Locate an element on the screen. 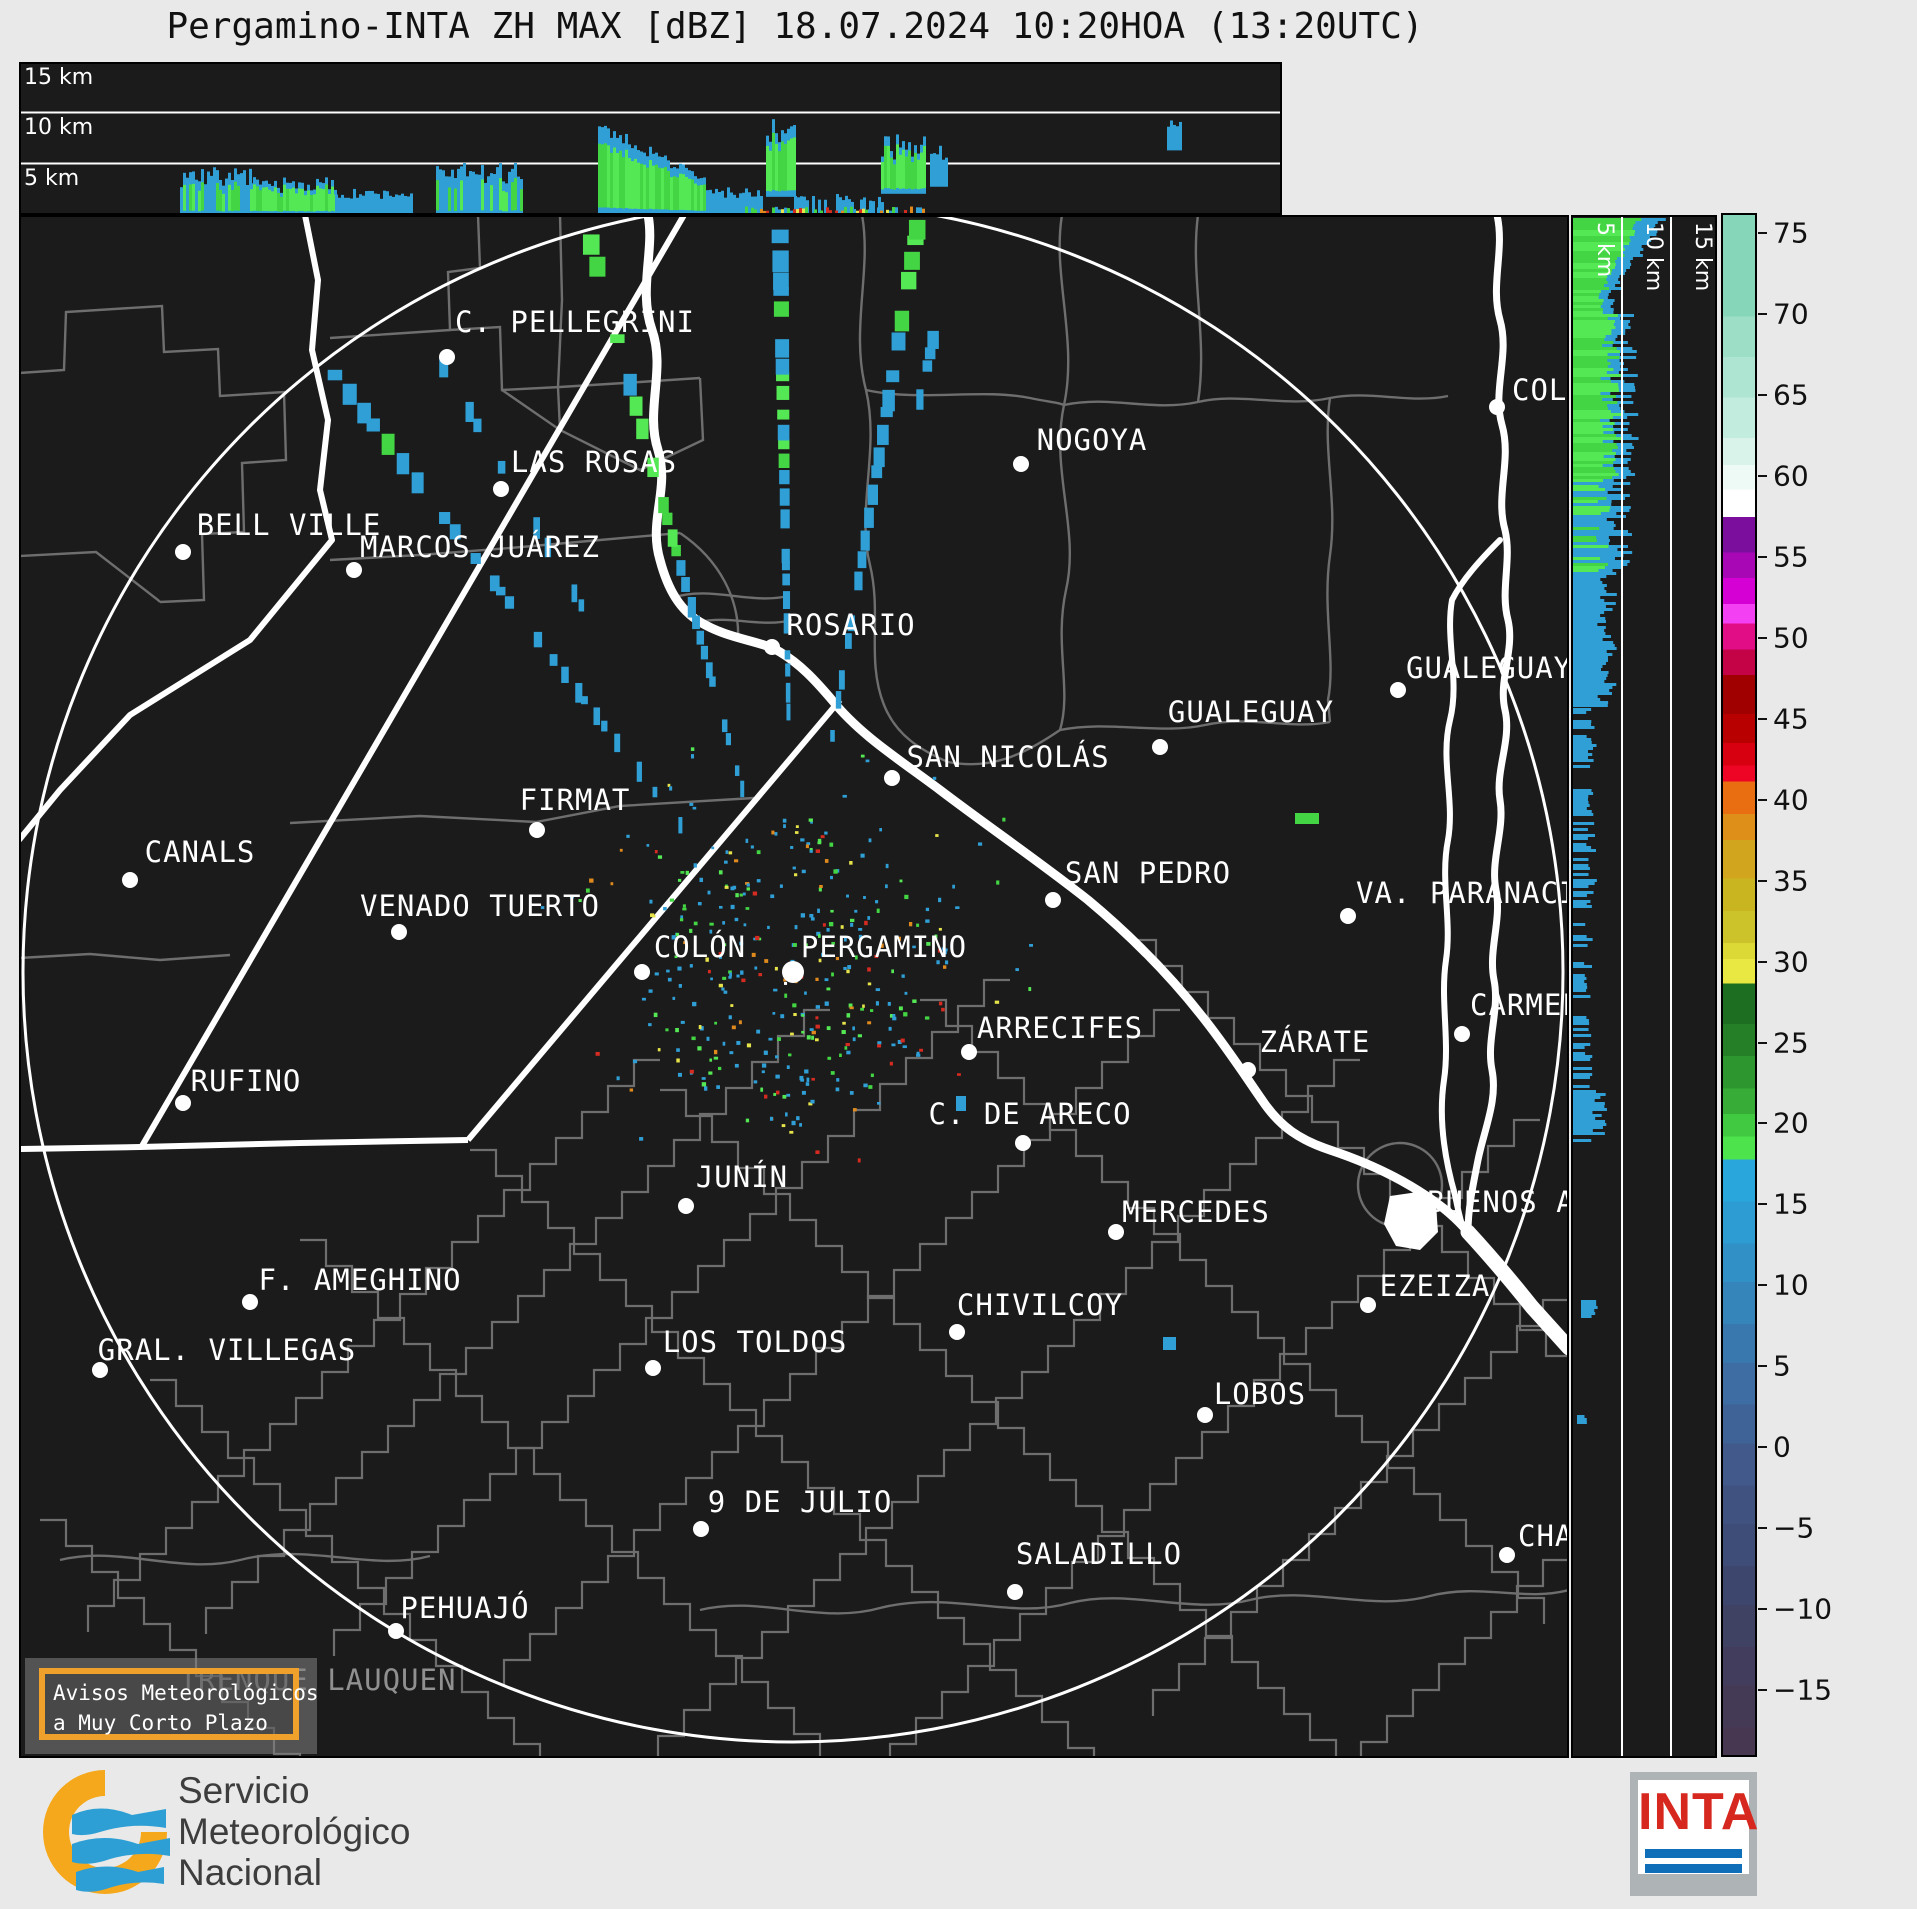  colorbar-tick-label: 25 is located at coordinates (1791, 1042).